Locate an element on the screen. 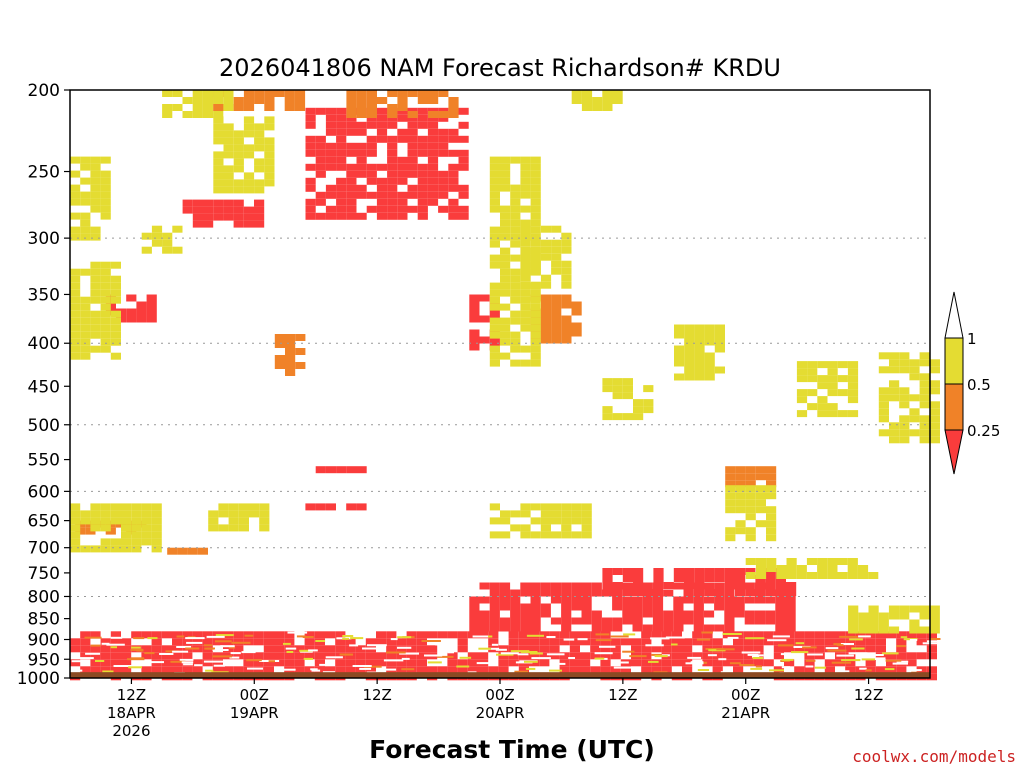 This screenshot has width=1024, height=768. legend-label-0: 1 is located at coordinates (972, 339).